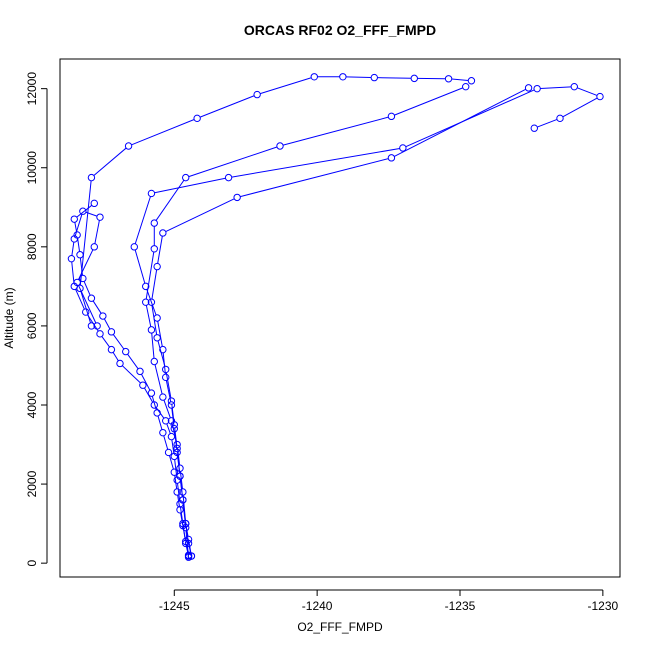 Image resolution: width=650 pixels, height=655 pixels. I want to click on y-tick-label: 4000, so click(32, 404).